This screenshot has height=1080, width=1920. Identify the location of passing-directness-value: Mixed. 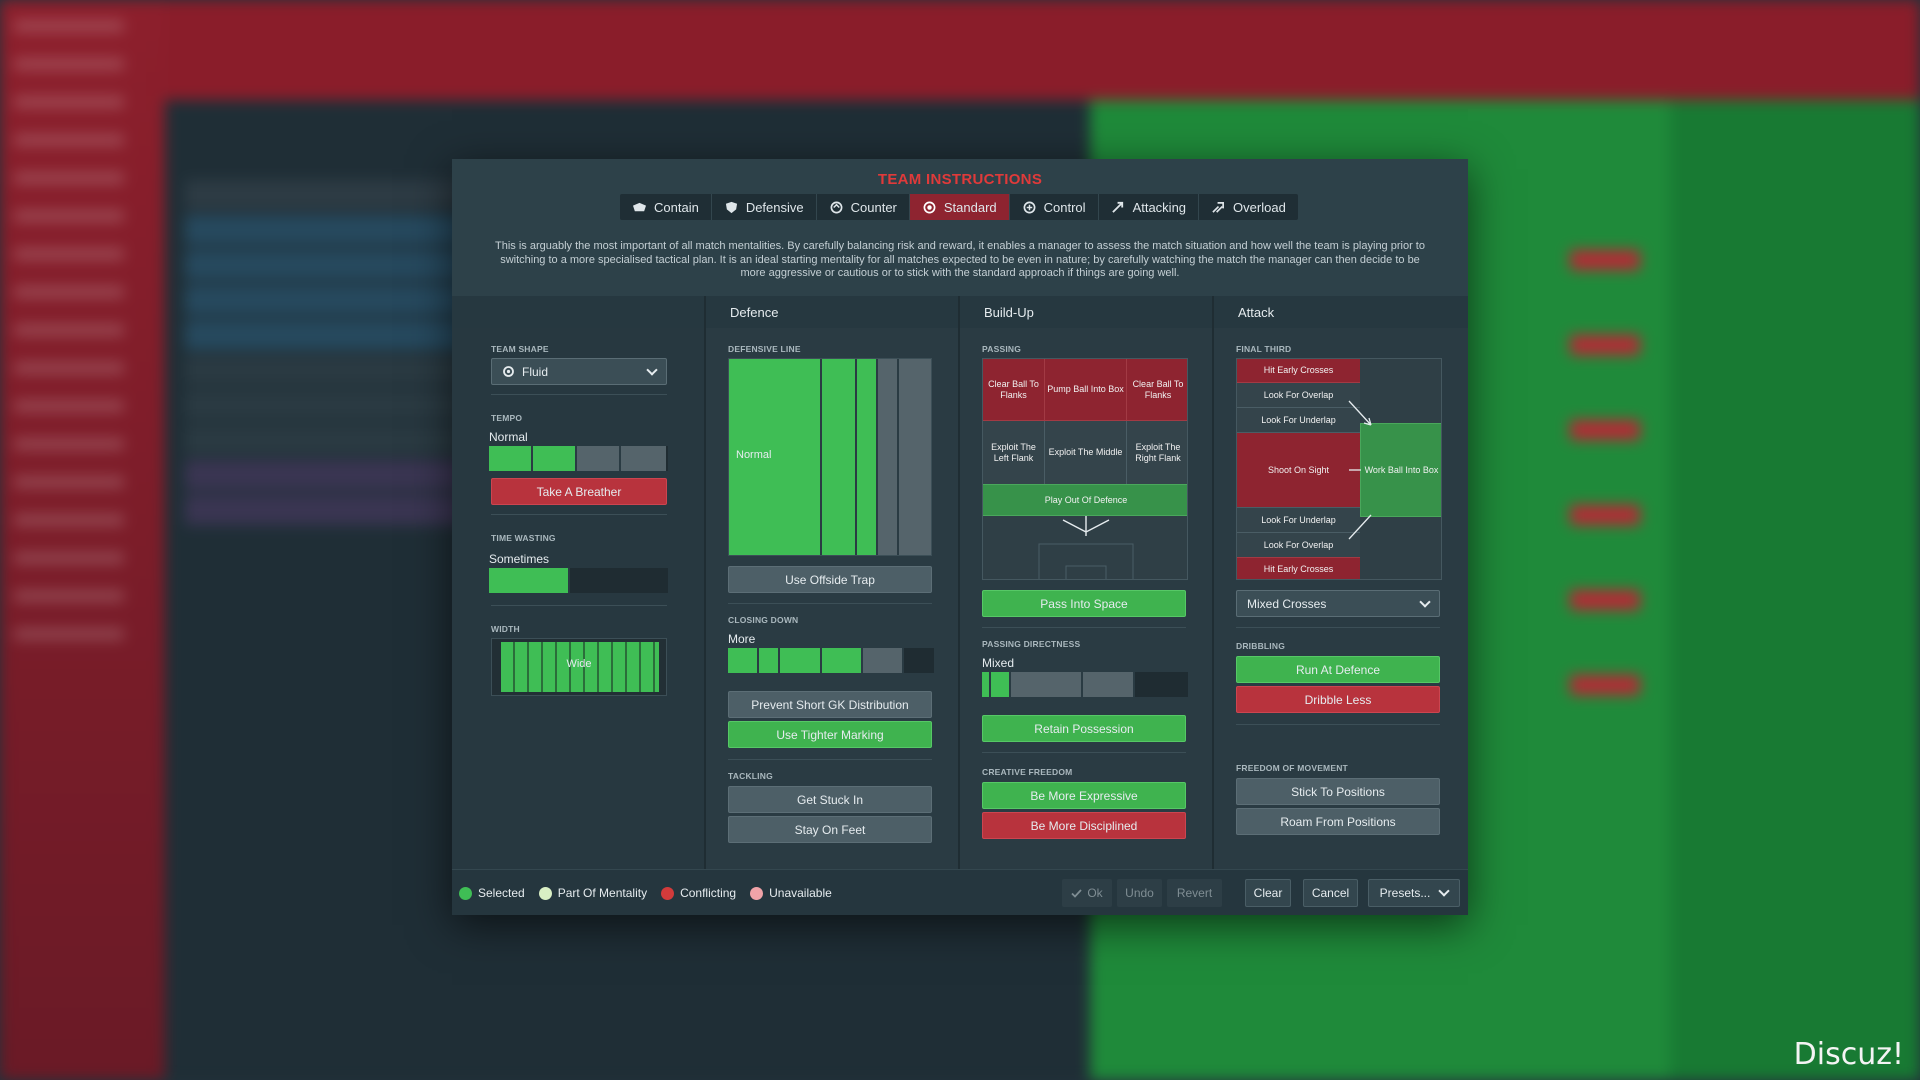
(998, 663).